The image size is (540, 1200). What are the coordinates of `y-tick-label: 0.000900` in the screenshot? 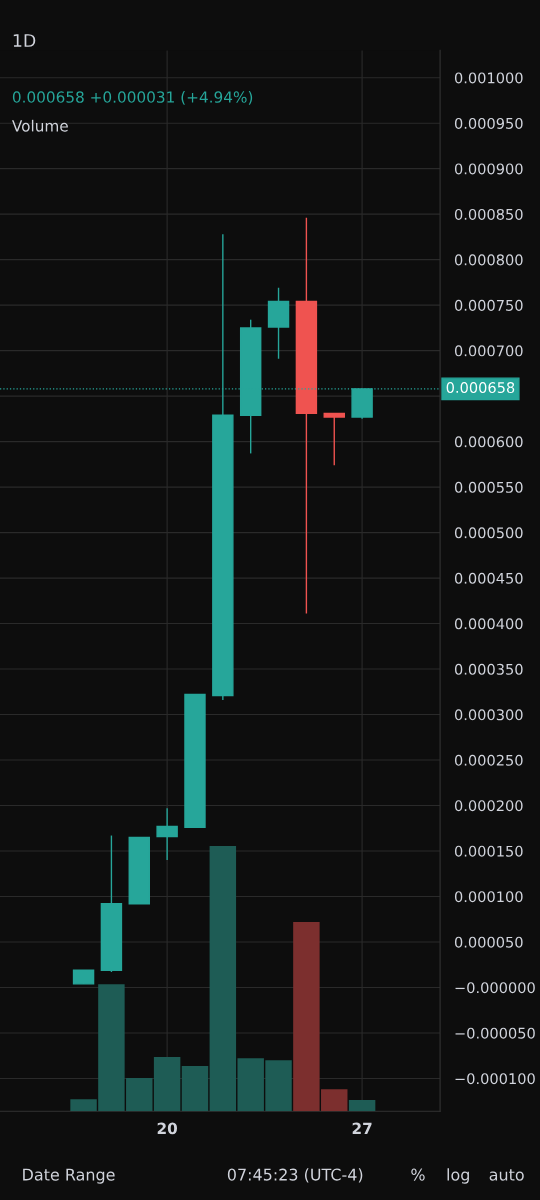 It's located at (488, 169).